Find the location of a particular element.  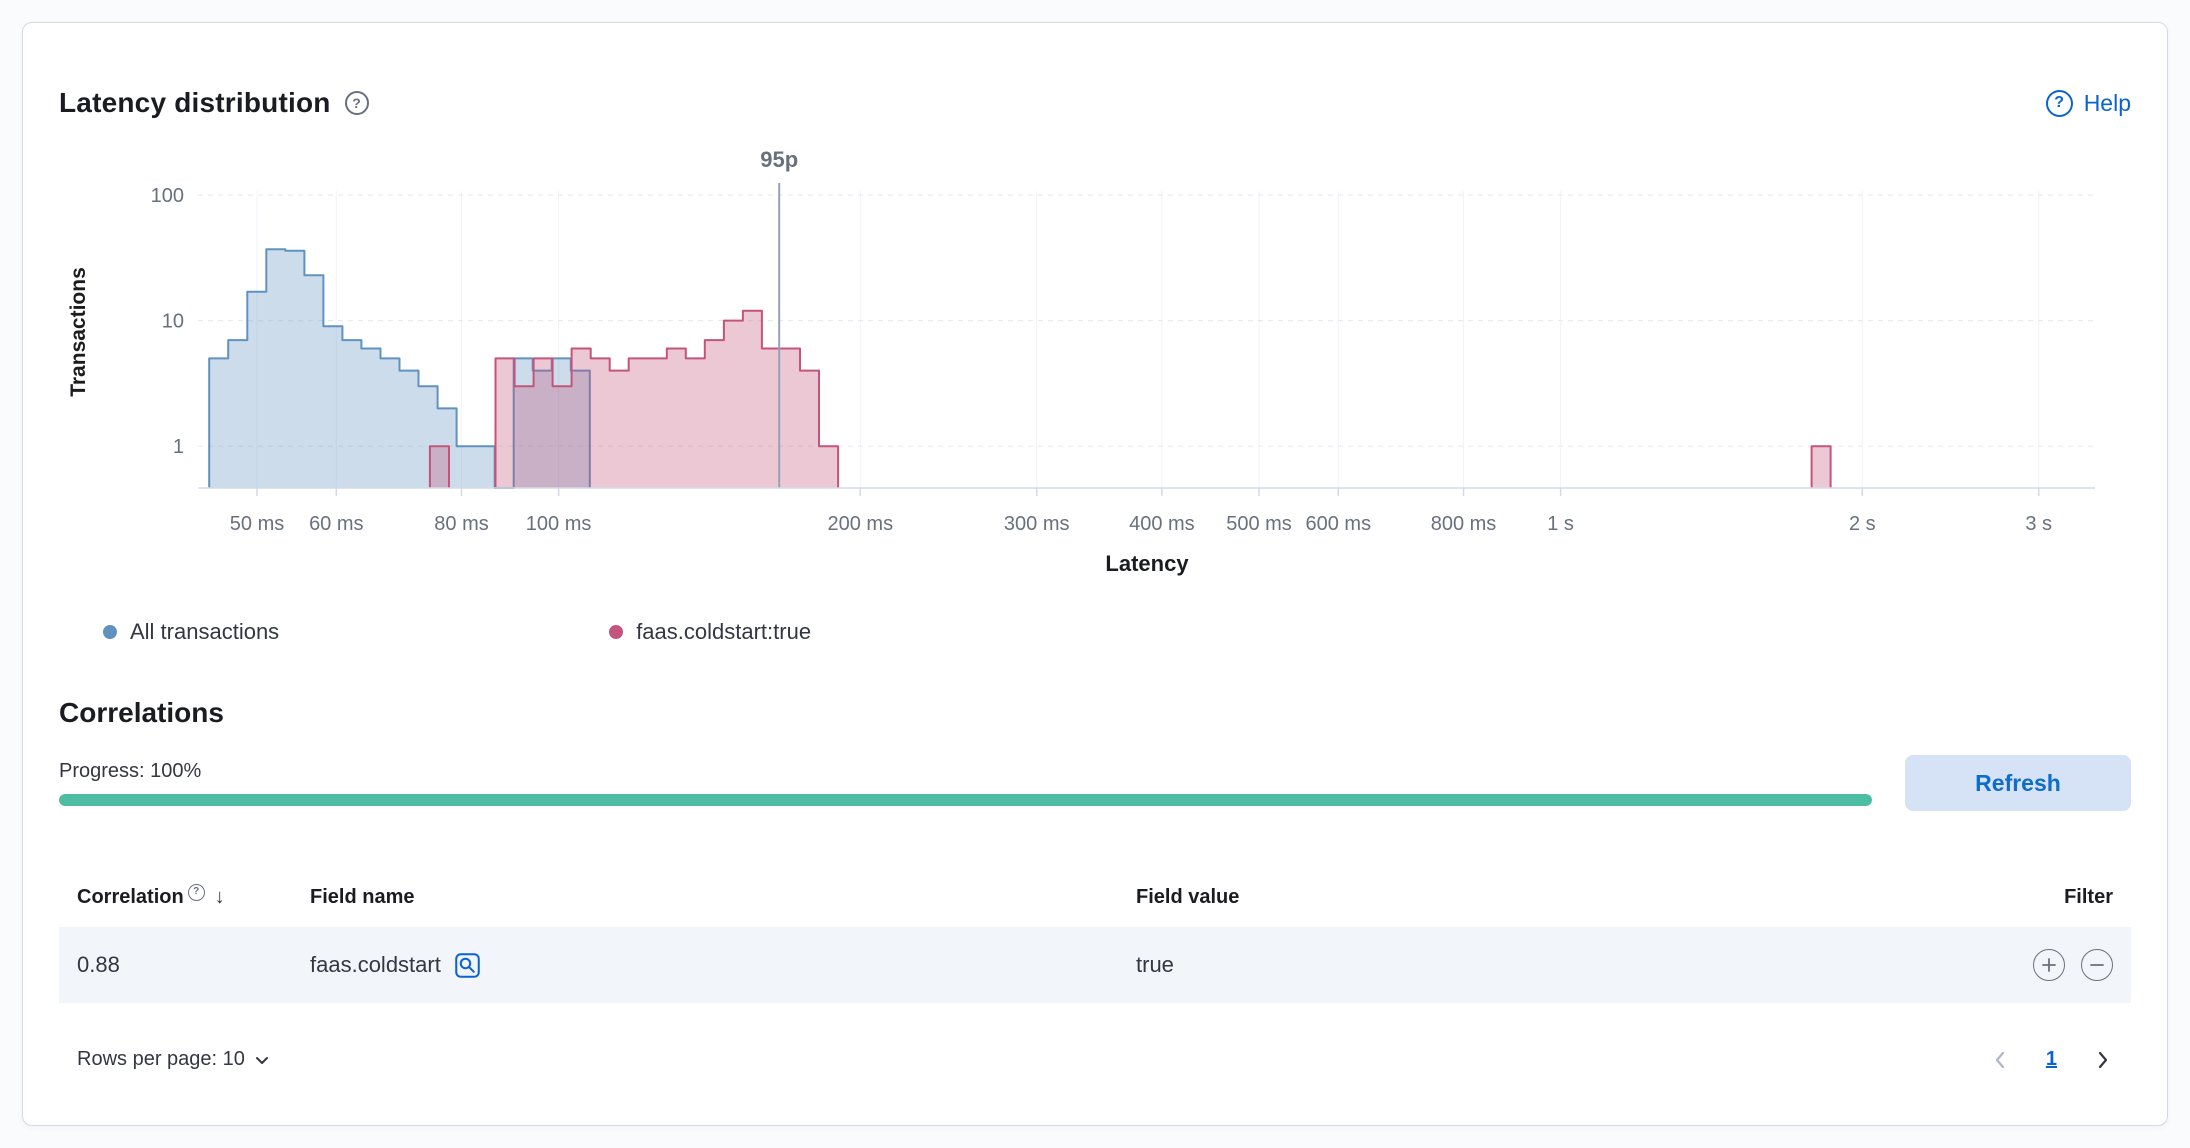

header-correlation-label: Correlation is located at coordinates (130, 896).